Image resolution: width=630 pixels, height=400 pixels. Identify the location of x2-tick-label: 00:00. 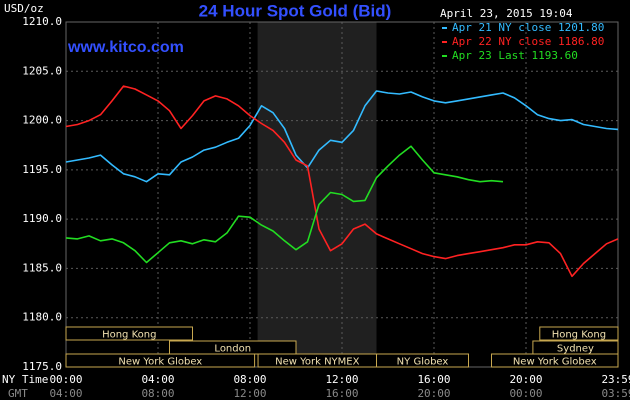
(525, 393).